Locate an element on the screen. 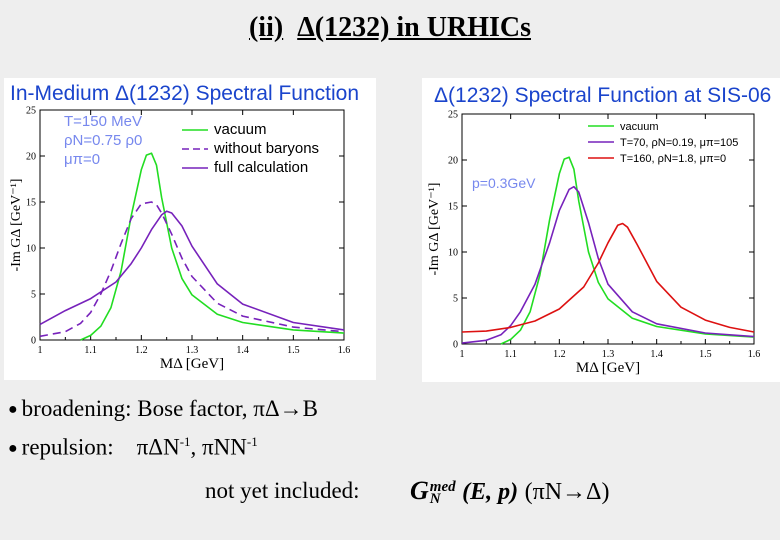 The width and height of the screenshot is (780, 540). slide-title: (ii) Δ(1232) in URHICs is located at coordinates (390, 28).